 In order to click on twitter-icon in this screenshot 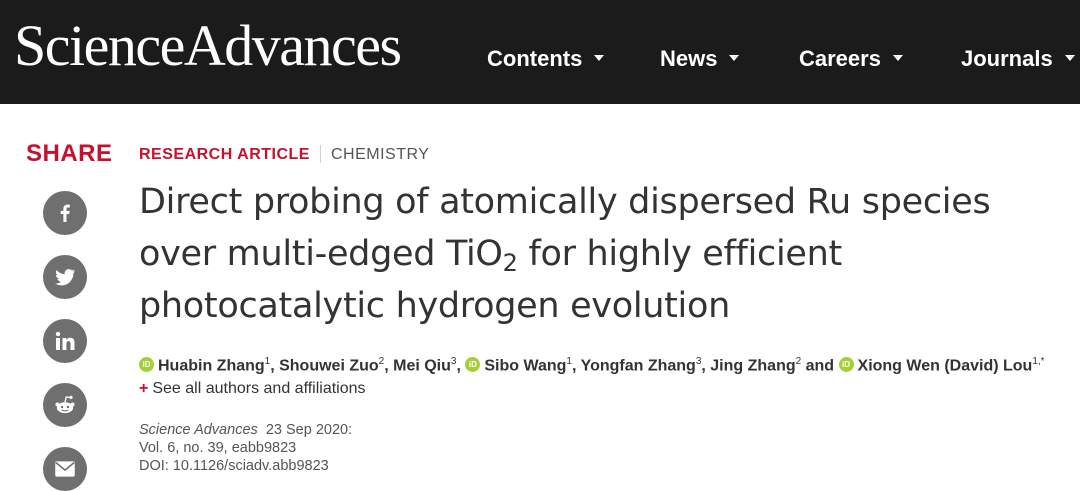, I will do `click(65, 277)`.